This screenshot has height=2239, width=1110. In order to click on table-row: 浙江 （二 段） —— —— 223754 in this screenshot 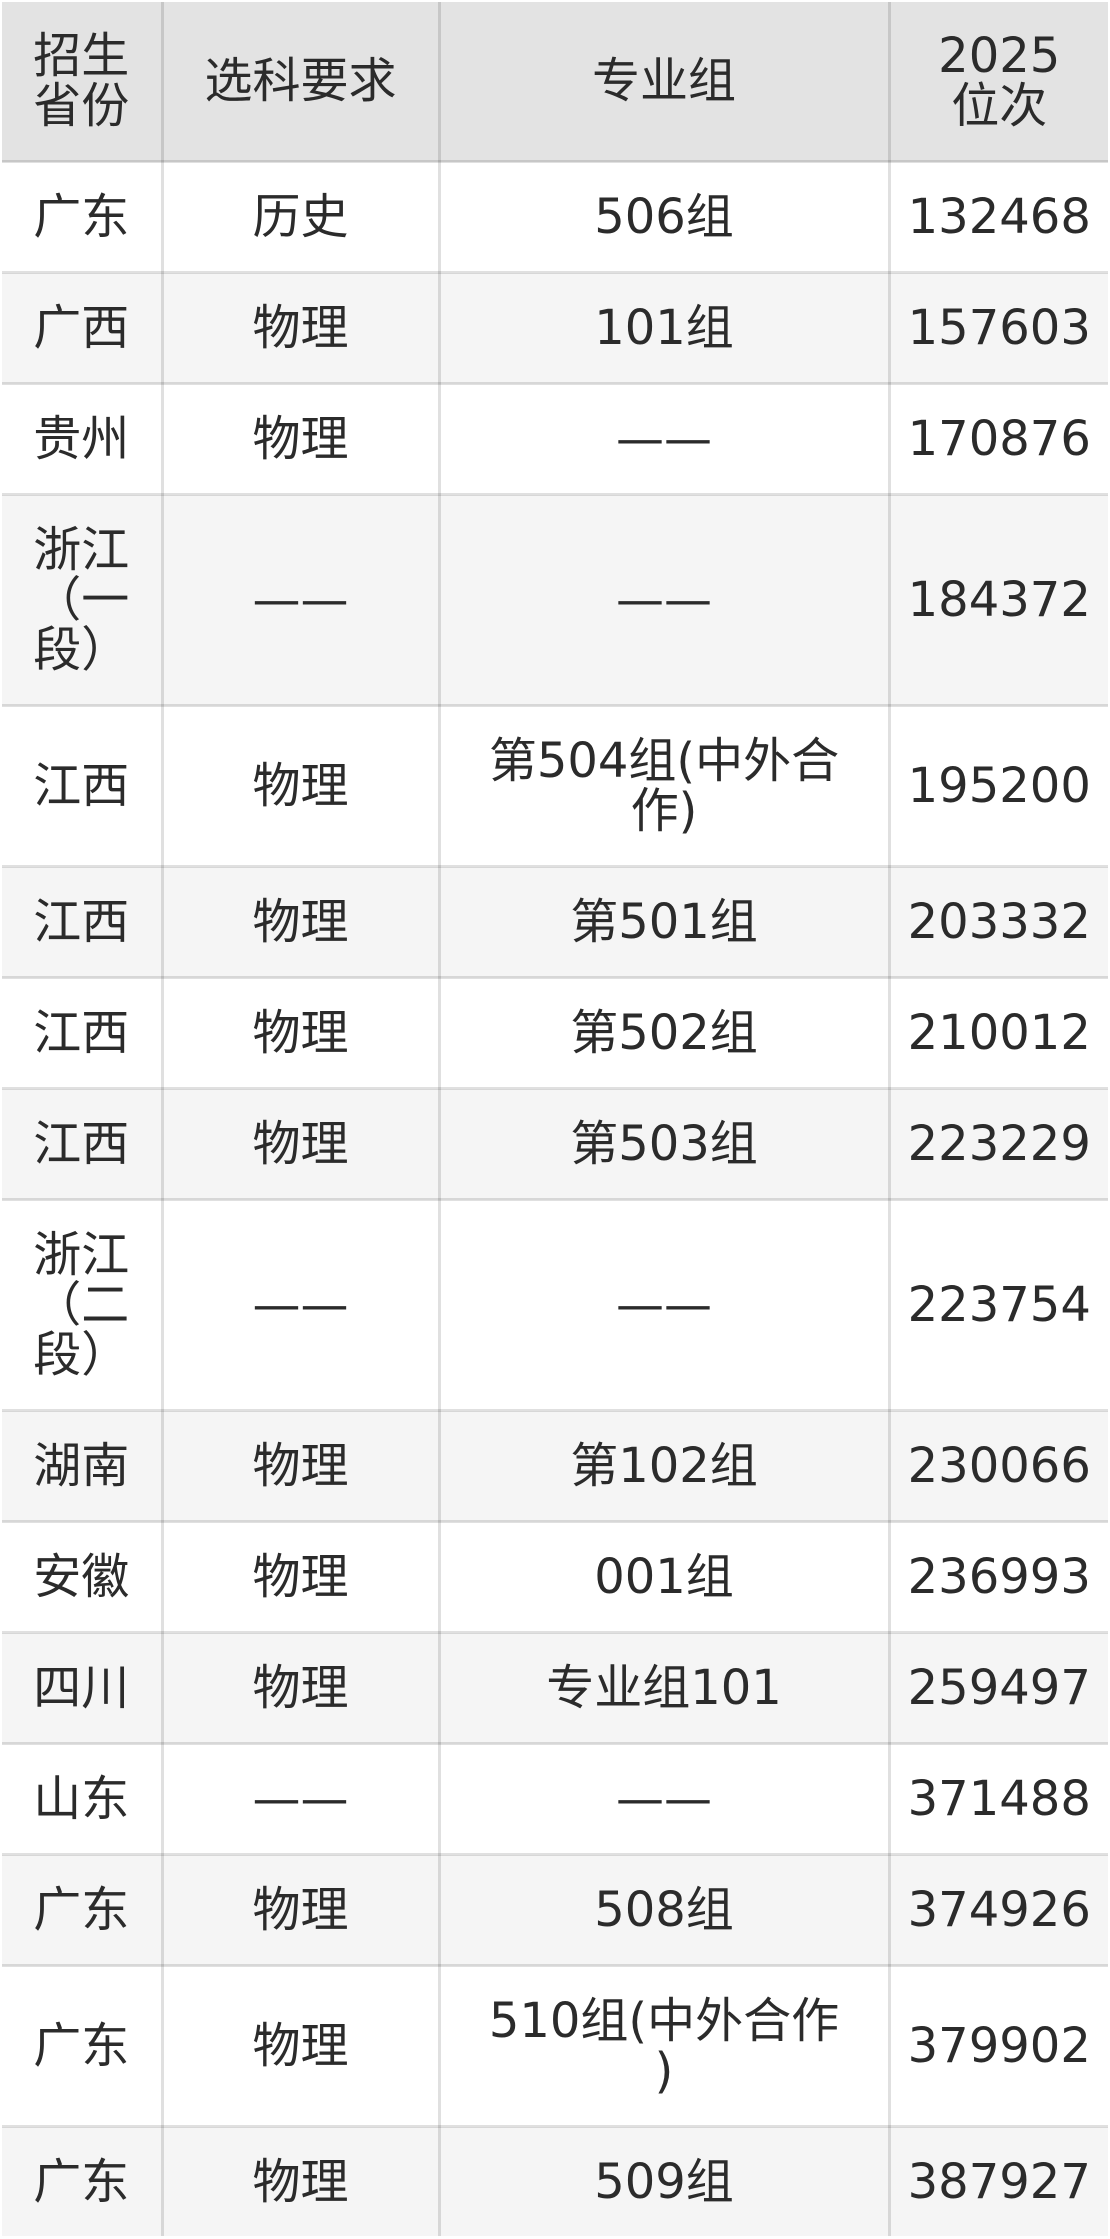, I will do `click(555, 1305)`.